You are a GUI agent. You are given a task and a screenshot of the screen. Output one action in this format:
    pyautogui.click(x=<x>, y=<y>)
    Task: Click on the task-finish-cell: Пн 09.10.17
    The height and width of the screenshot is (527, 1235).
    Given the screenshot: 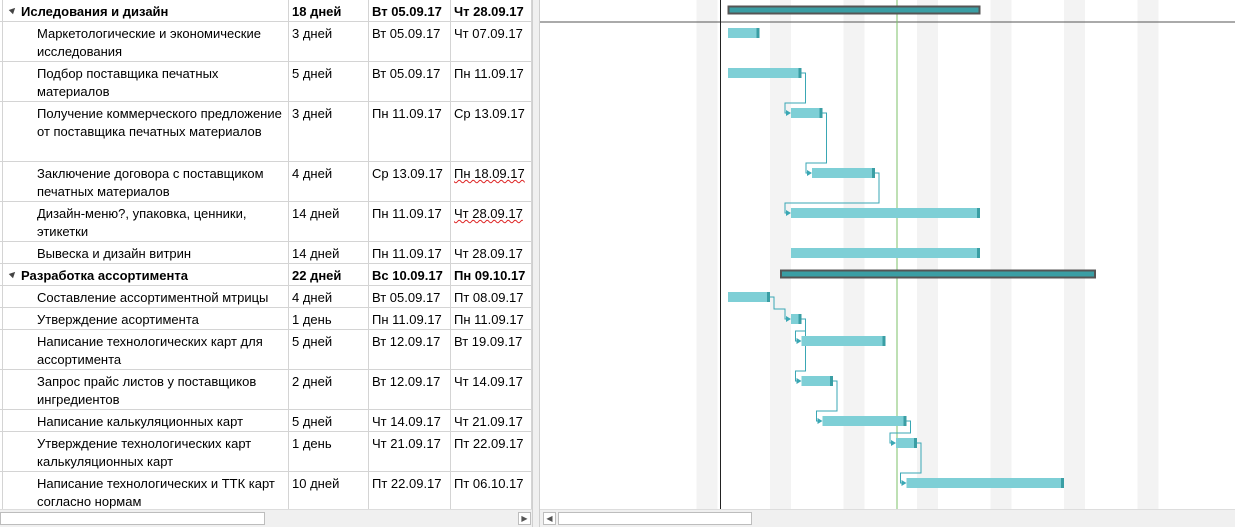 What is the action you would take?
    pyautogui.click(x=491, y=274)
    